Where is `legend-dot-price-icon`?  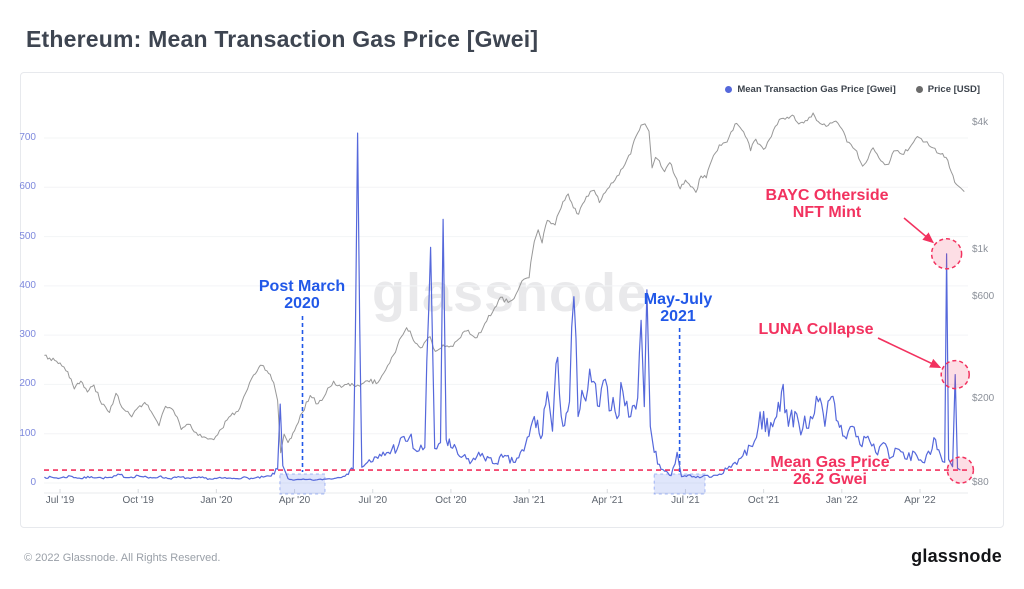 legend-dot-price-icon is located at coordinates (919, 89).